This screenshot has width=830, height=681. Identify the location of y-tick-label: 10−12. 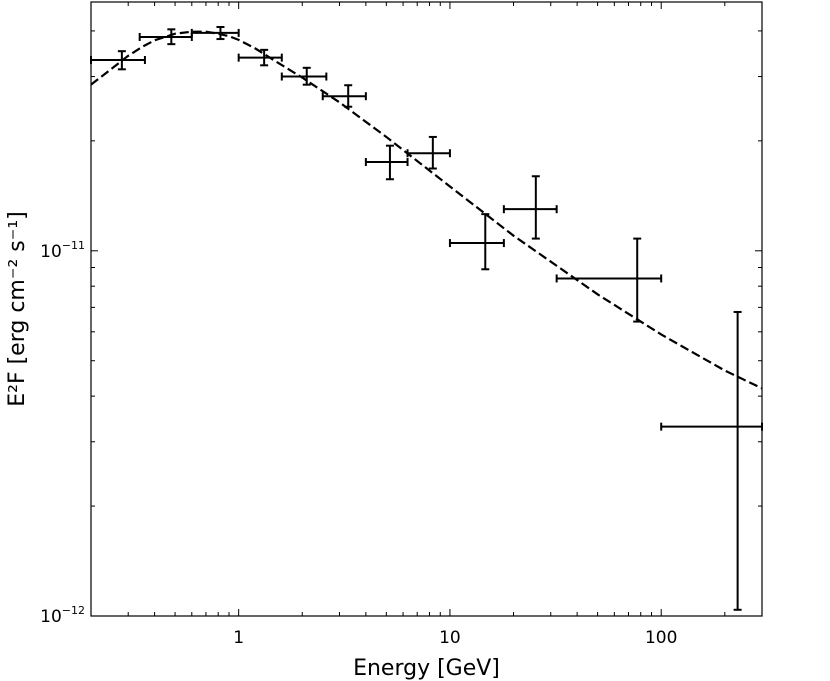
(62, 615).